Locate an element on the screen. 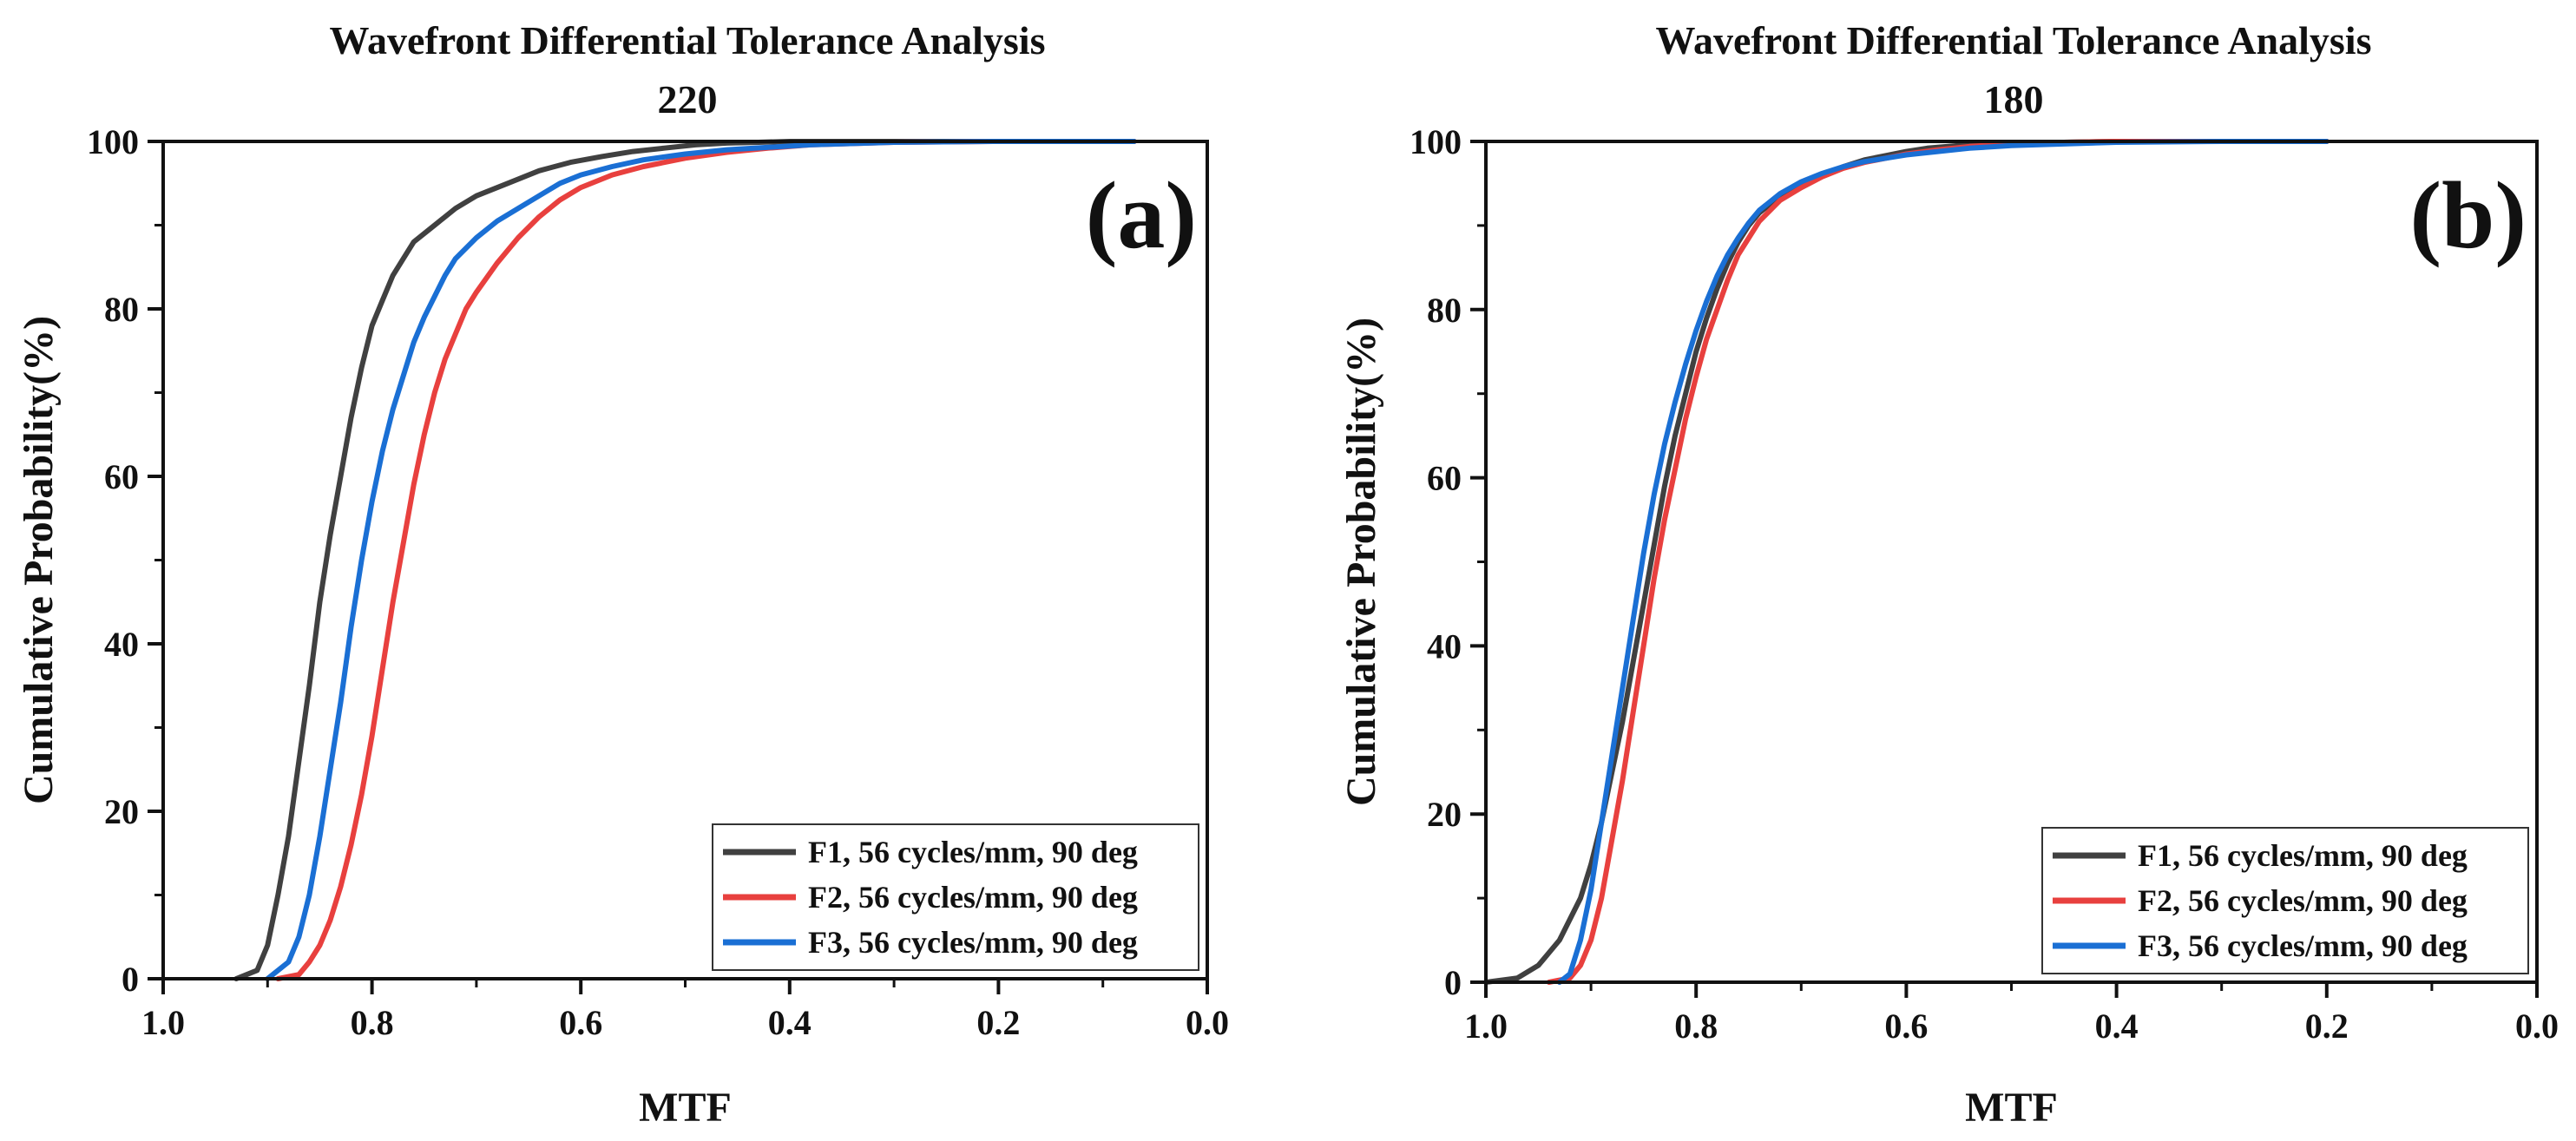  chart-subtitle: 220 is located at coordinates (688, 99).